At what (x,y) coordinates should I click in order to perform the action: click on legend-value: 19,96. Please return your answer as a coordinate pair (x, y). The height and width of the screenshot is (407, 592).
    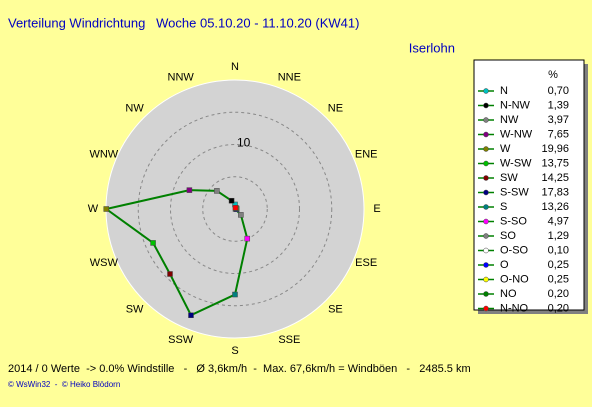
    Looking at the image, I should click on (555, 149).